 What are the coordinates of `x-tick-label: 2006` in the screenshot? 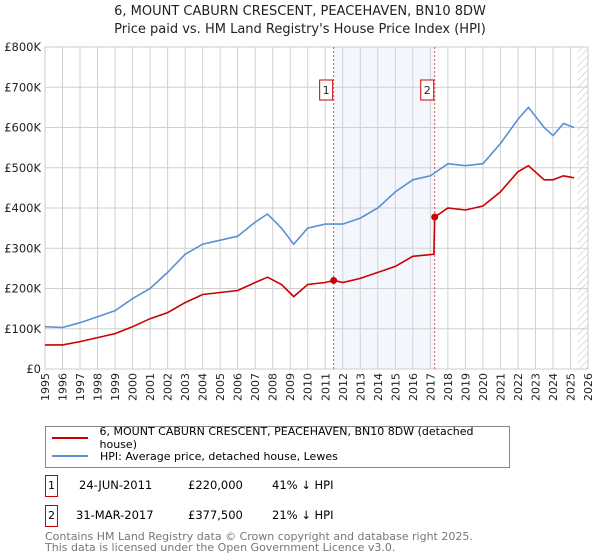 It's located at (238, 387).